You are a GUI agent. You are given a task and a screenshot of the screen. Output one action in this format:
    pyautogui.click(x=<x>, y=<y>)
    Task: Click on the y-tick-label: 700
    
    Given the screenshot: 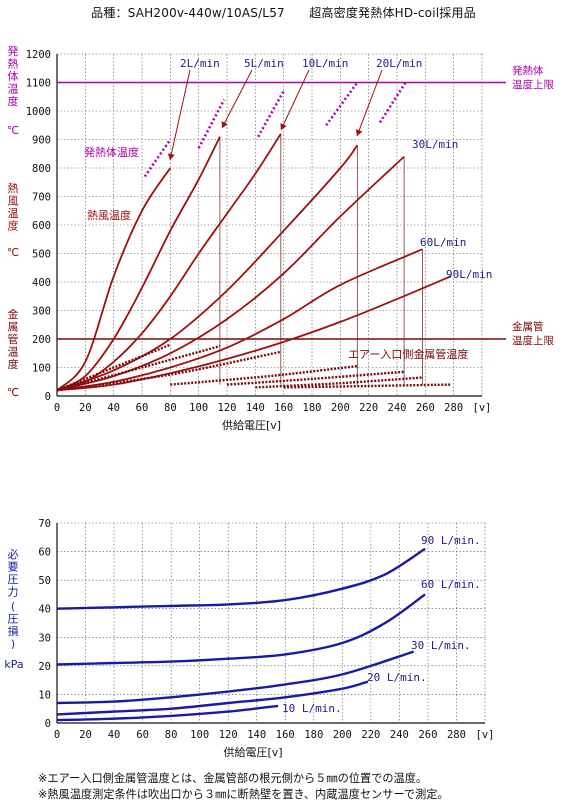 What is the action you would take?
    pyautogui.click(x=41, y=198)
    